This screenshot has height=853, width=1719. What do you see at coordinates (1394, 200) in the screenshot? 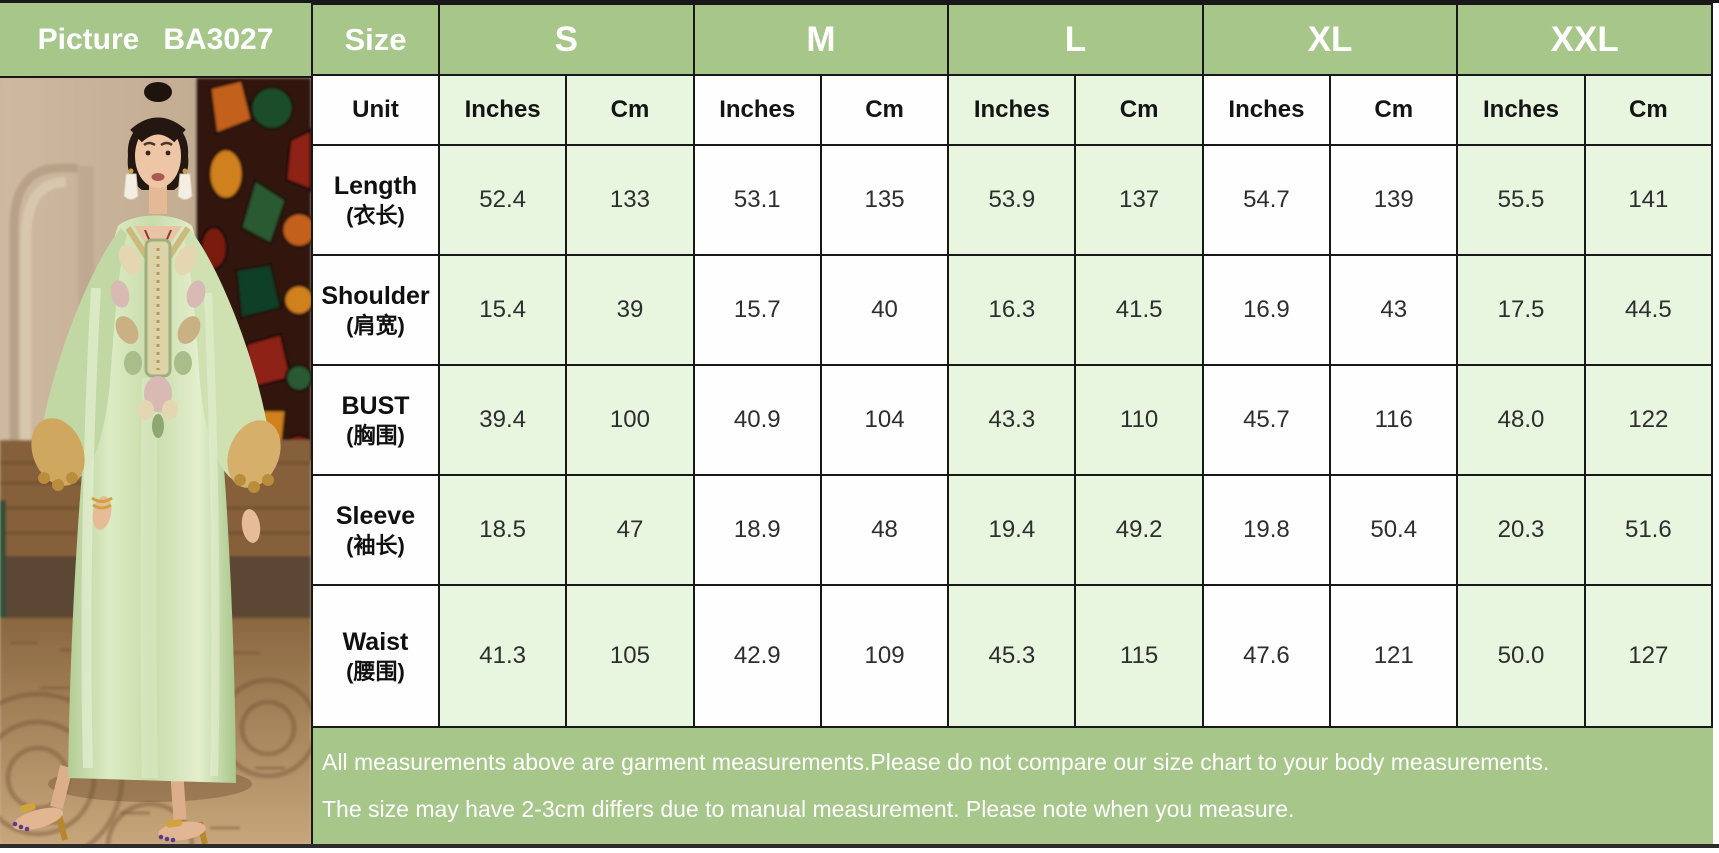
I see `measurement-cell: 139` at bounding box center [1394, 200].